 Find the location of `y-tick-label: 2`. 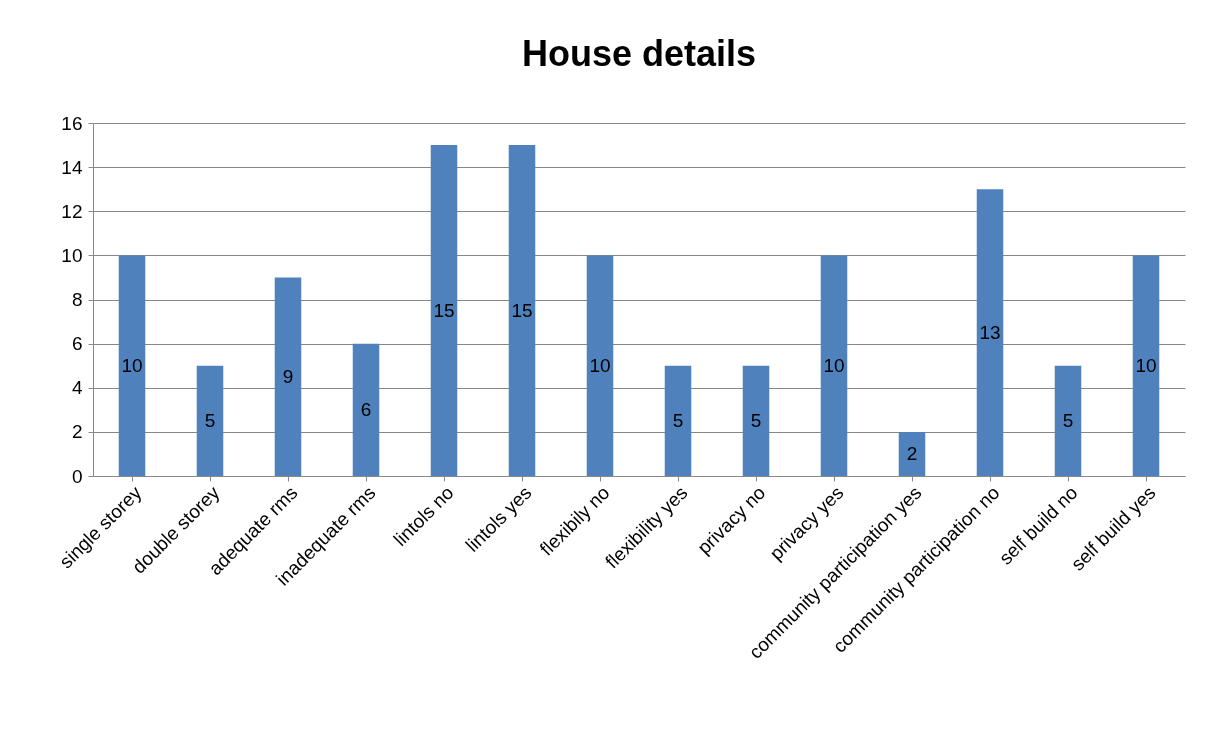

y-tick-label: 2 is located at coordinates (77, 432).